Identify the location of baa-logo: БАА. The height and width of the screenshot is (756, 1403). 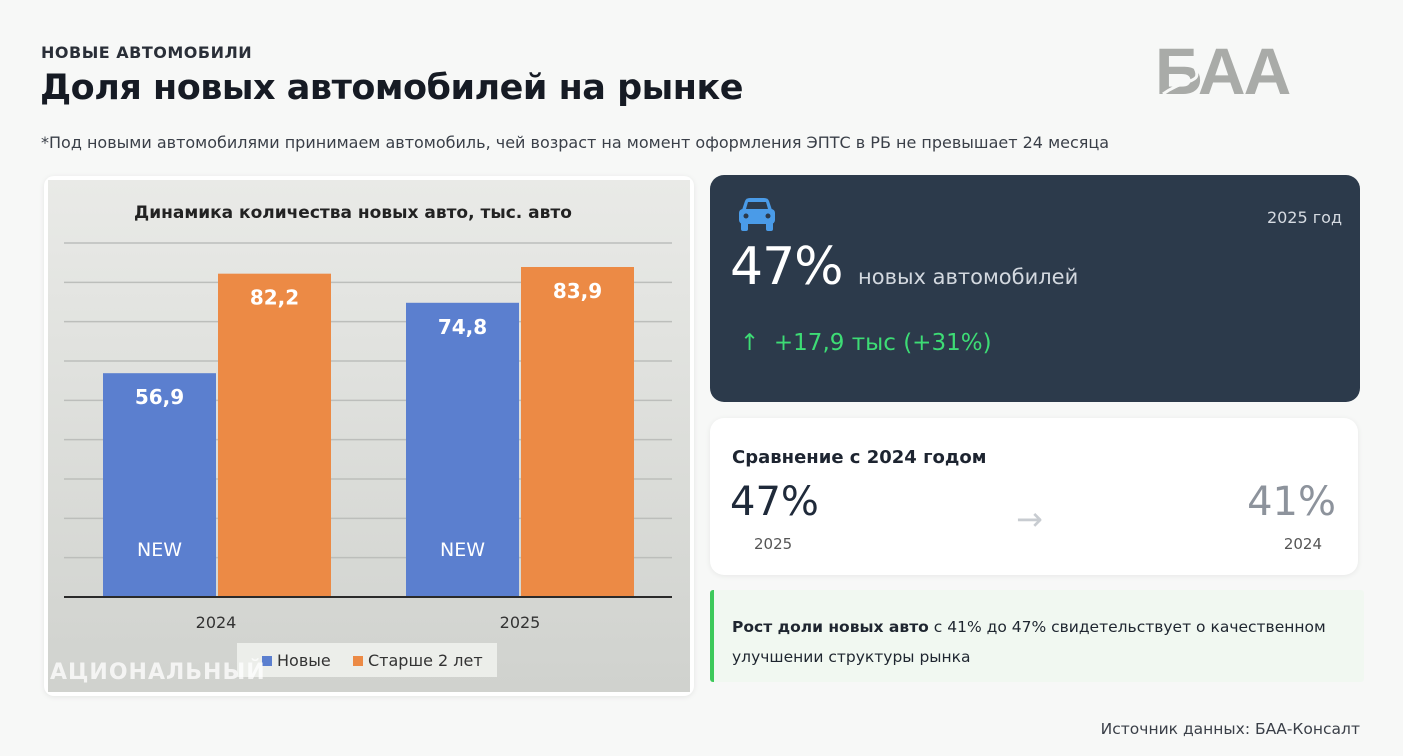
(1223, 69).